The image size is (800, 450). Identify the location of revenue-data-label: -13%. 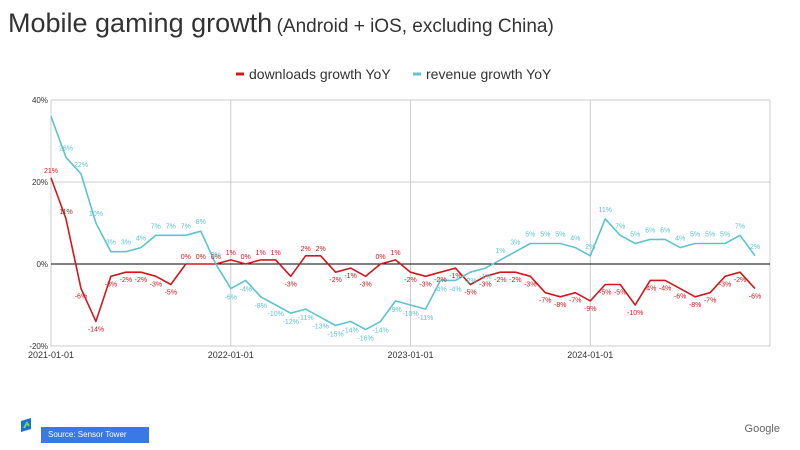
(320, 326).